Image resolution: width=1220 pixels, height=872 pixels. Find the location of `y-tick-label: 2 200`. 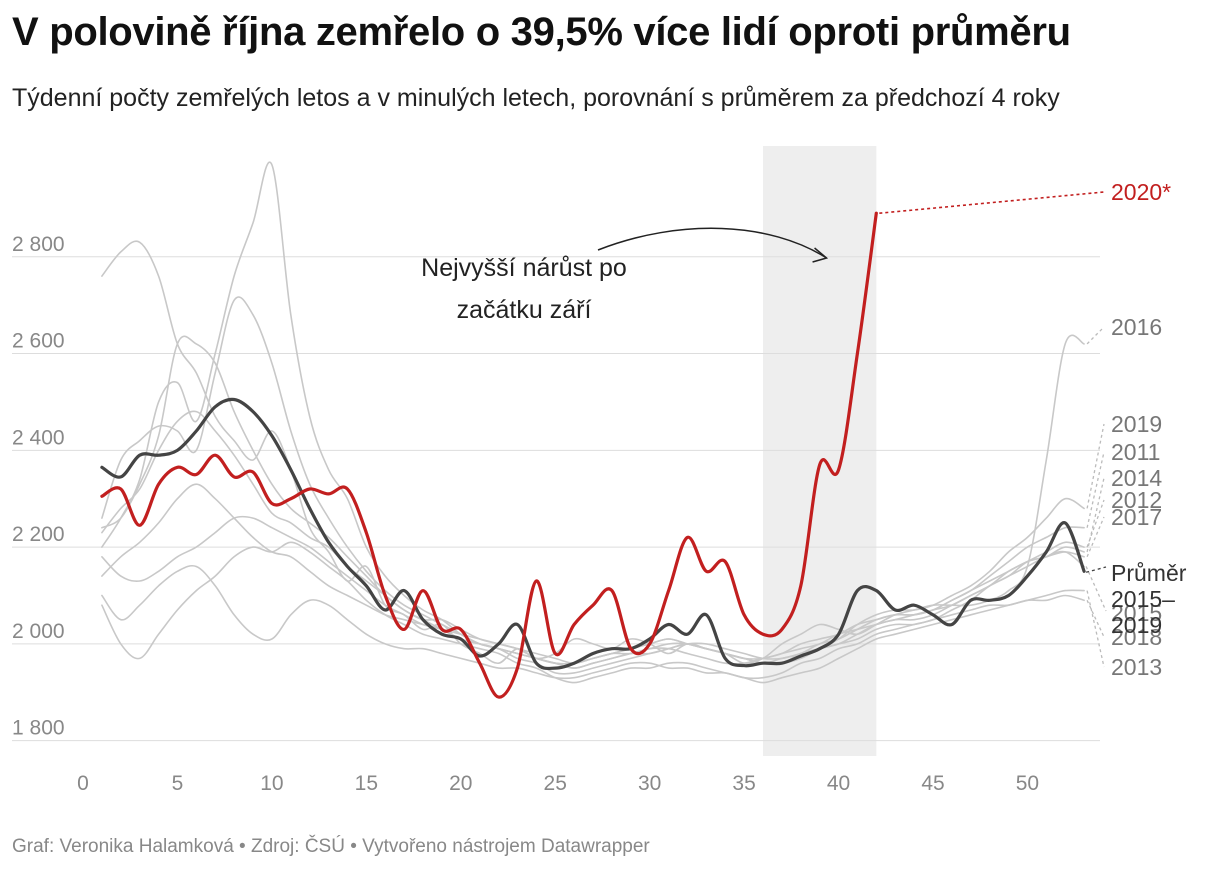

y-tick-label: 2 200 is located at coordinates (38, 534).